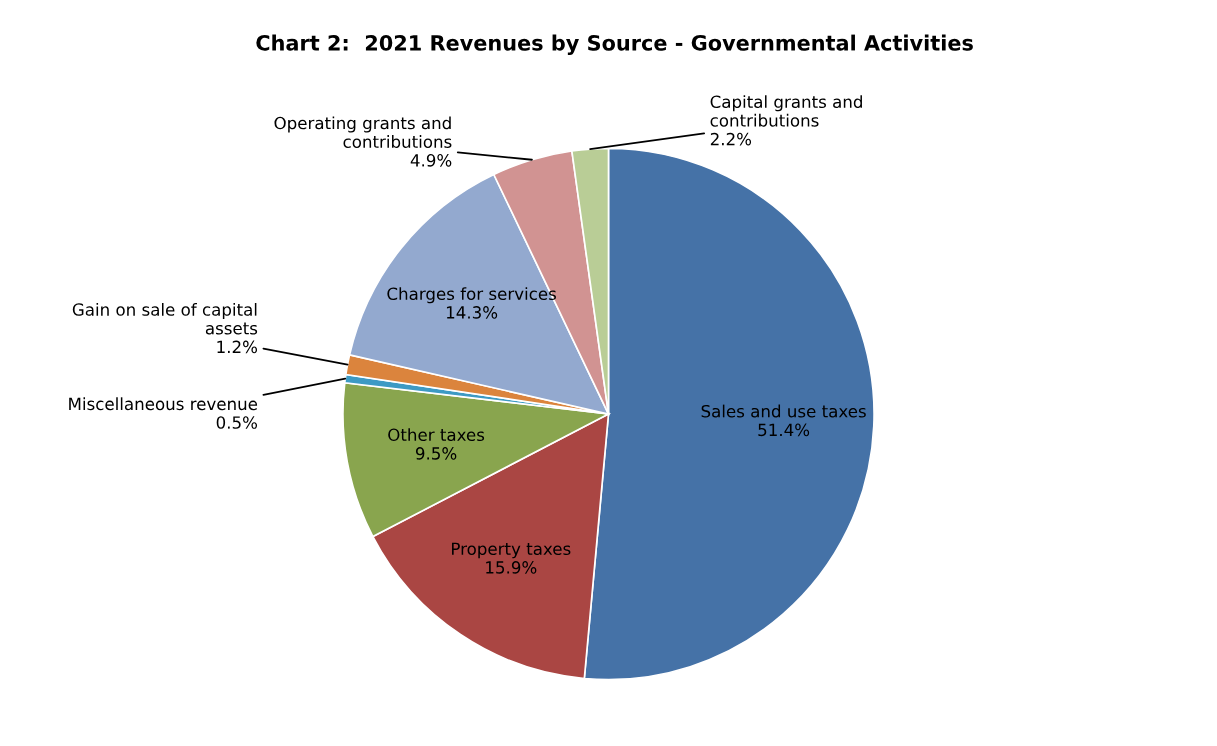 Image resolution: width=1217 pixels, height=746 pixels. Describe the element at coordinates (471, 295) in the screenshot. I see `slice-label: Charges for services` at that location.